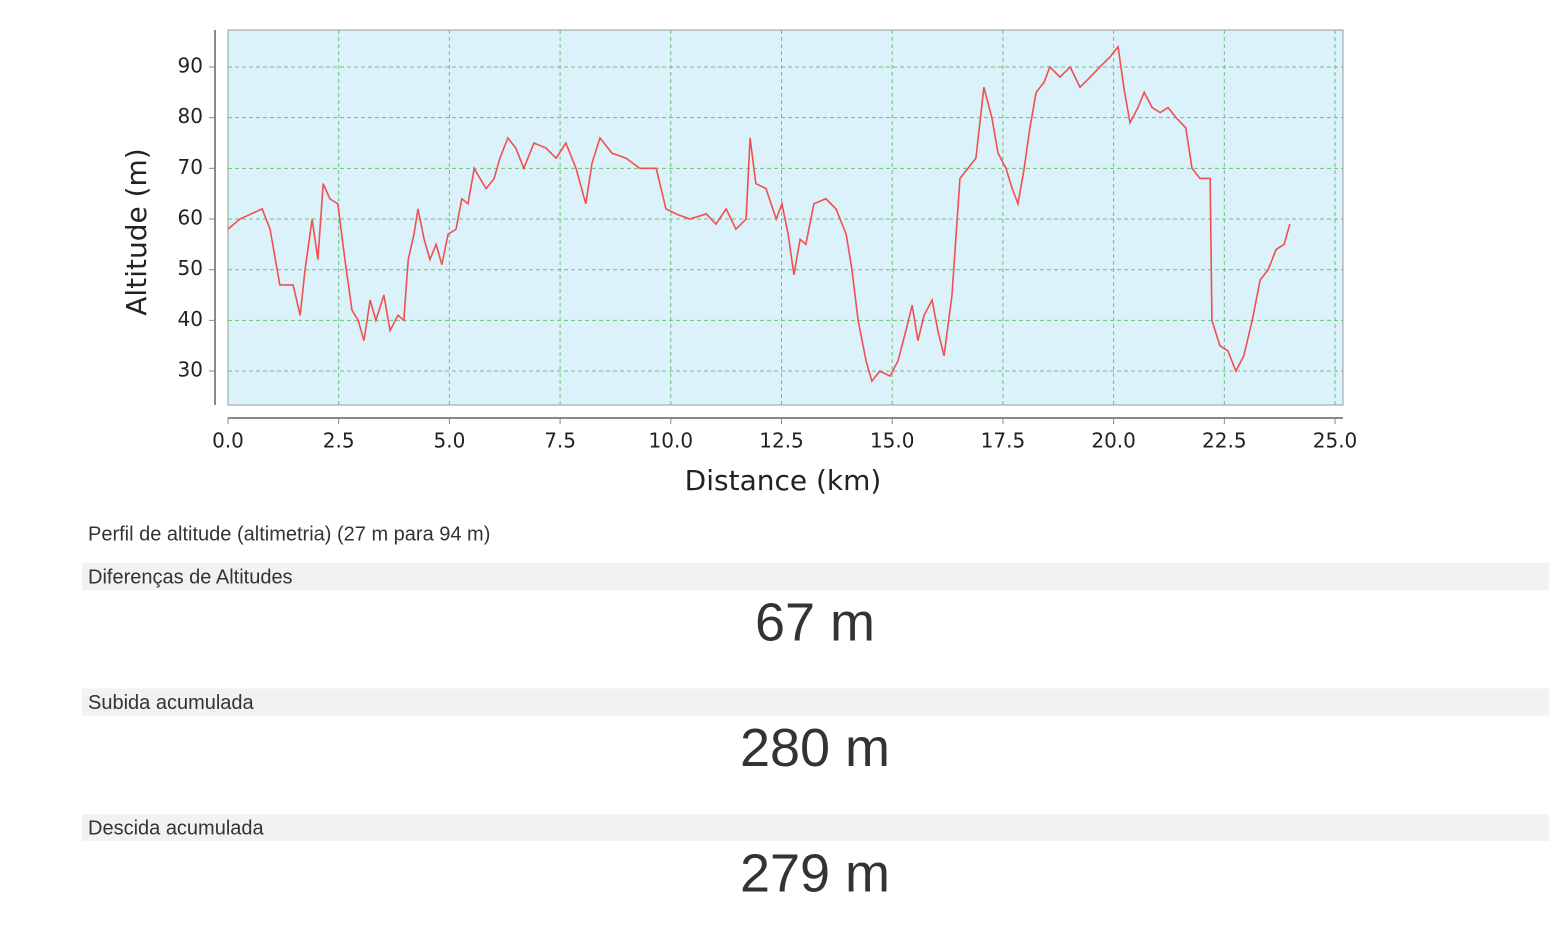 Image resolution: width=1563 pixels, height=934 pixels. I want to click on x-tick-label: 7.5, so click(560, 441).